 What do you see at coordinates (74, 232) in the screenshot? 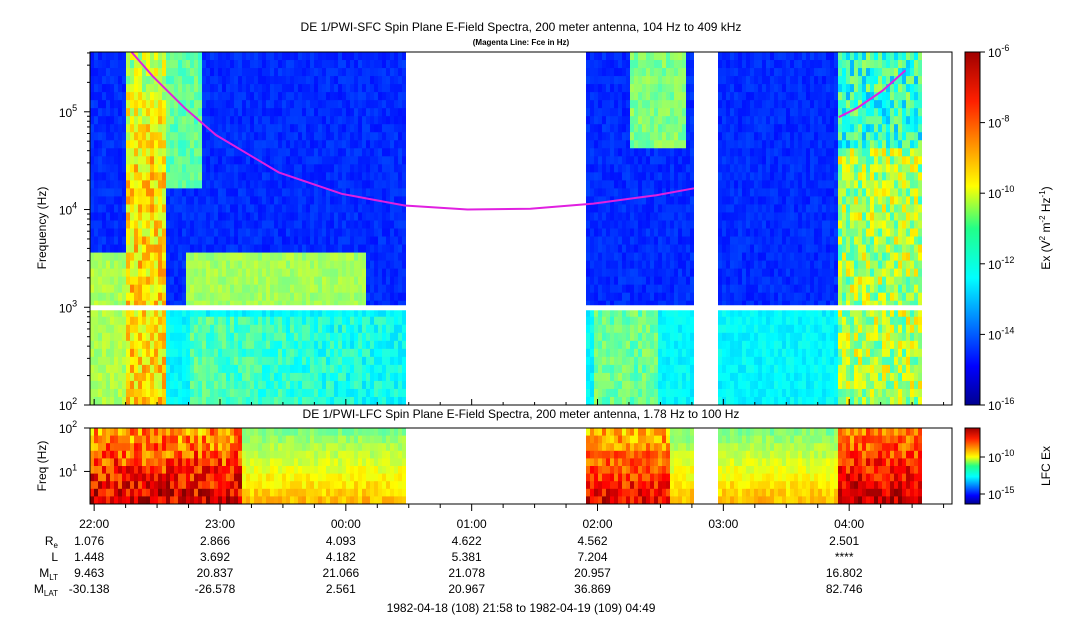
I see `top-y-axis: 10² 10³ 10⁴ 10⁵` at bounding box center [74, 232].